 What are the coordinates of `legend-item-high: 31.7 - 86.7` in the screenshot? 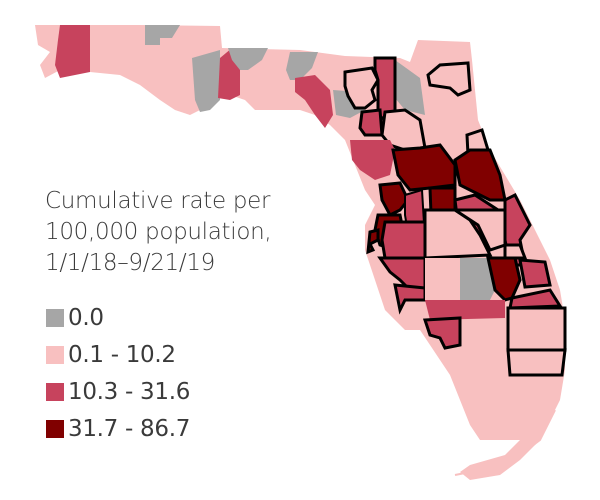 It's located at (118, 429).